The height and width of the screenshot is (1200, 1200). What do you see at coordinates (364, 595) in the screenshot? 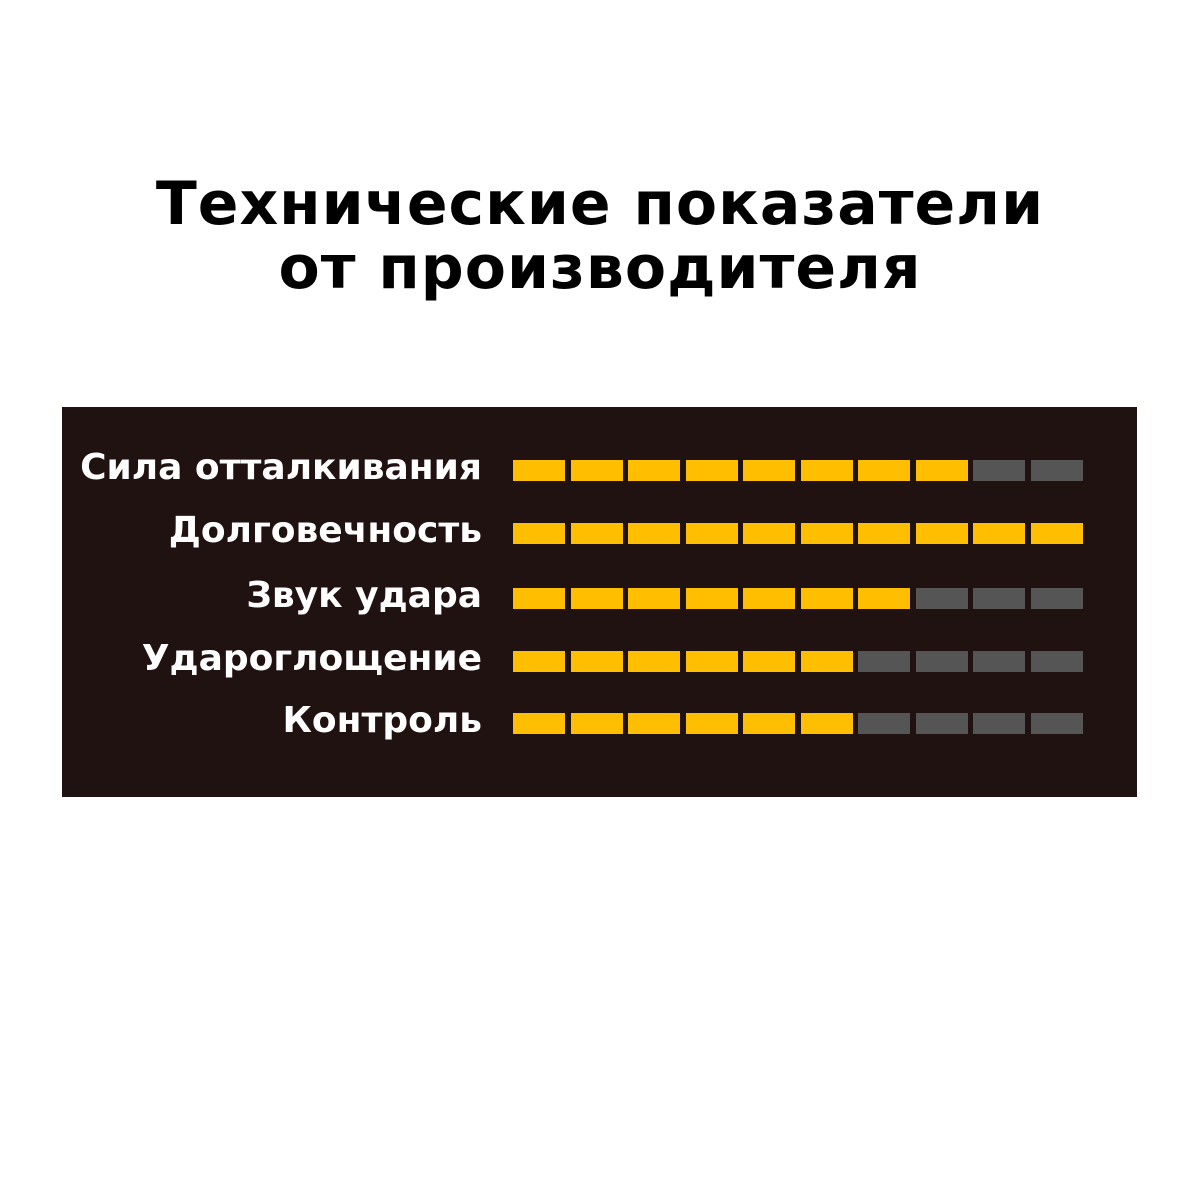
I see `rating-label: Звук удара` at bounding box center [364, 595].